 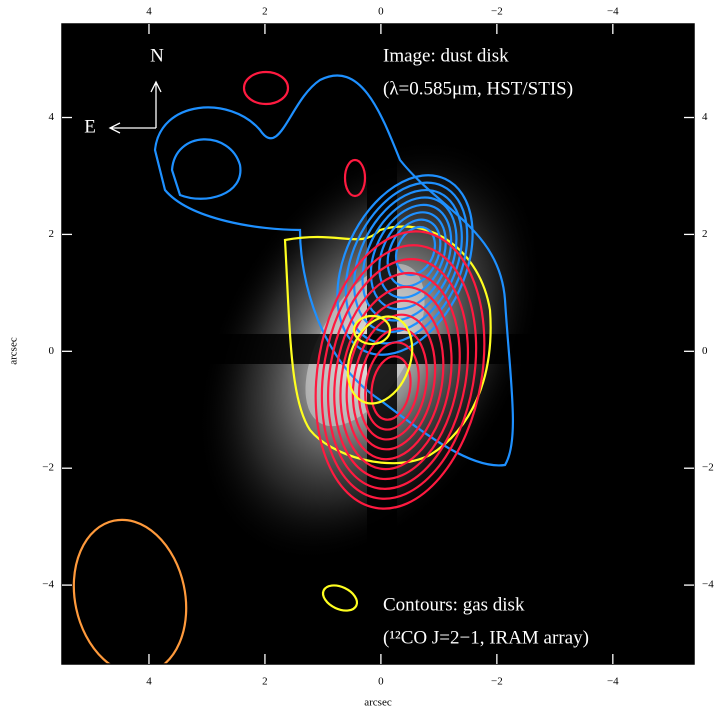 I want to click on compass-arrows, so click(x=135, y=107).